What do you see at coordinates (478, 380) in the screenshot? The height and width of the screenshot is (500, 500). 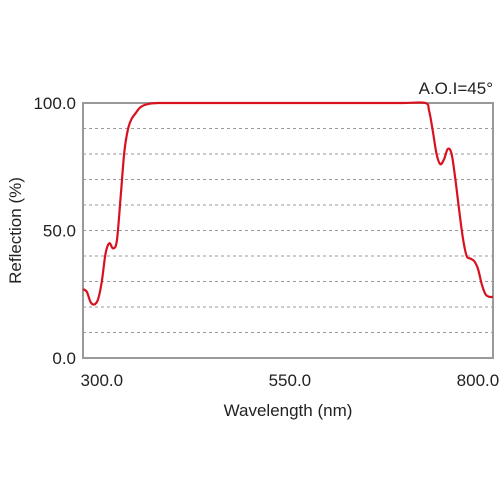 I see `x-tick-label: 800.0` at bounding box center [478, 380].